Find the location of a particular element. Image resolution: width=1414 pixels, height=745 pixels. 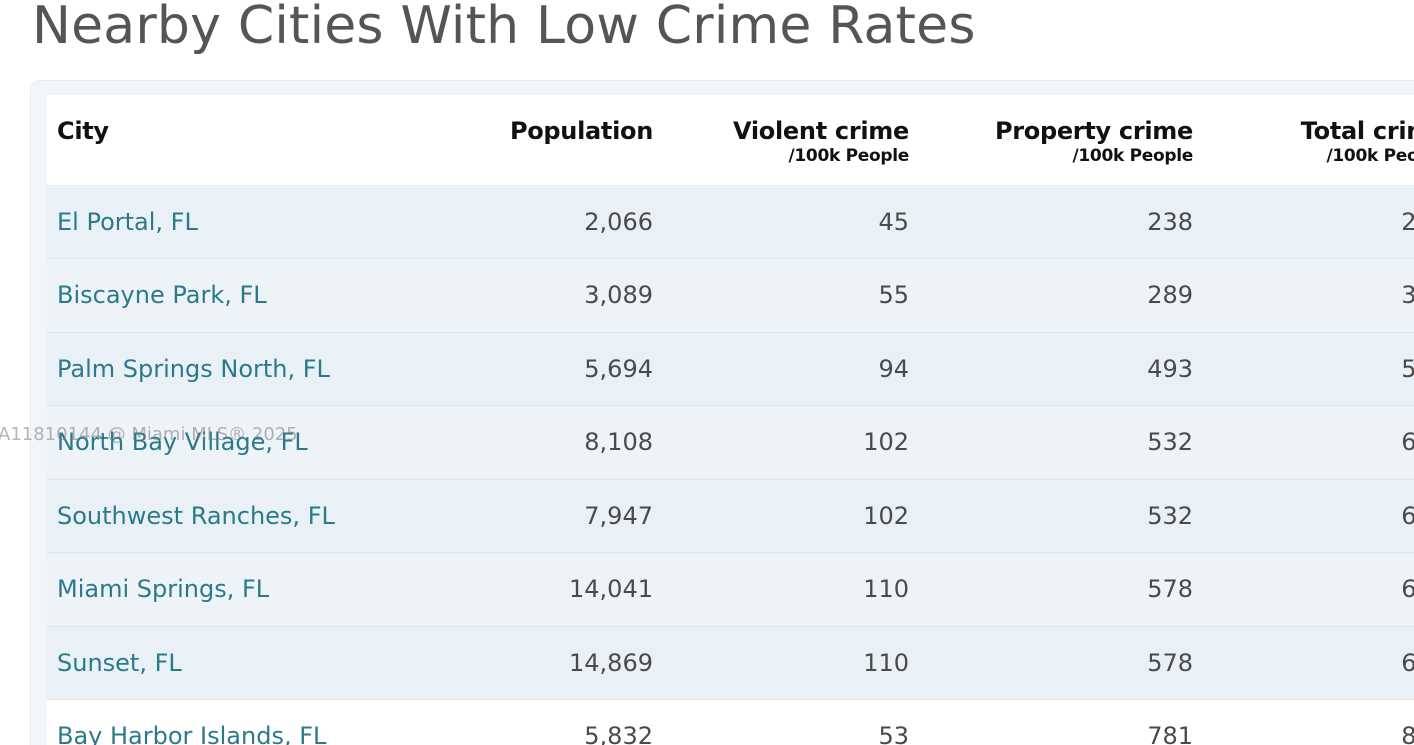

header-city: City is located at coordinates (252, 140).